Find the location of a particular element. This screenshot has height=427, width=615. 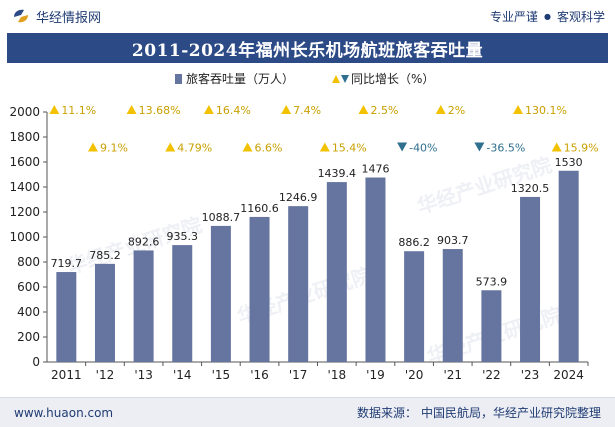

footer-source-text: 中国民航局，华经产业研究院整理 is located at coordinates (510, 413).